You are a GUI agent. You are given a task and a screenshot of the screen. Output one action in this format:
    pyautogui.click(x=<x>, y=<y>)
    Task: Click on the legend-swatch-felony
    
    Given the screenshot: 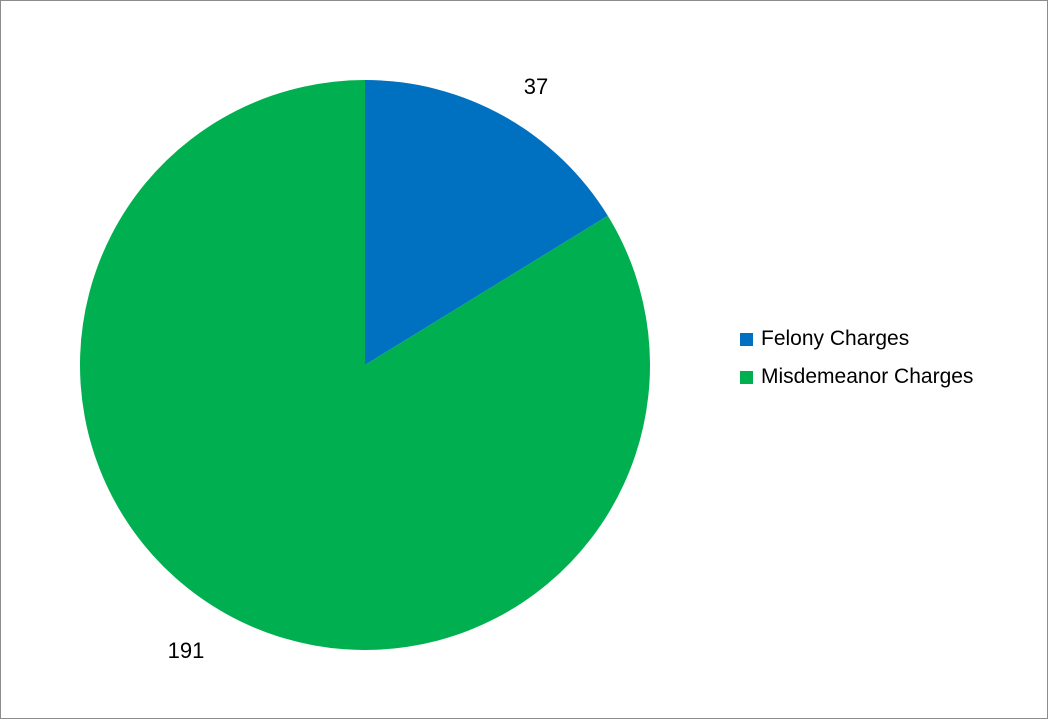 What is the action you would take?
    pyautogui.click(x=746, y=339)
    